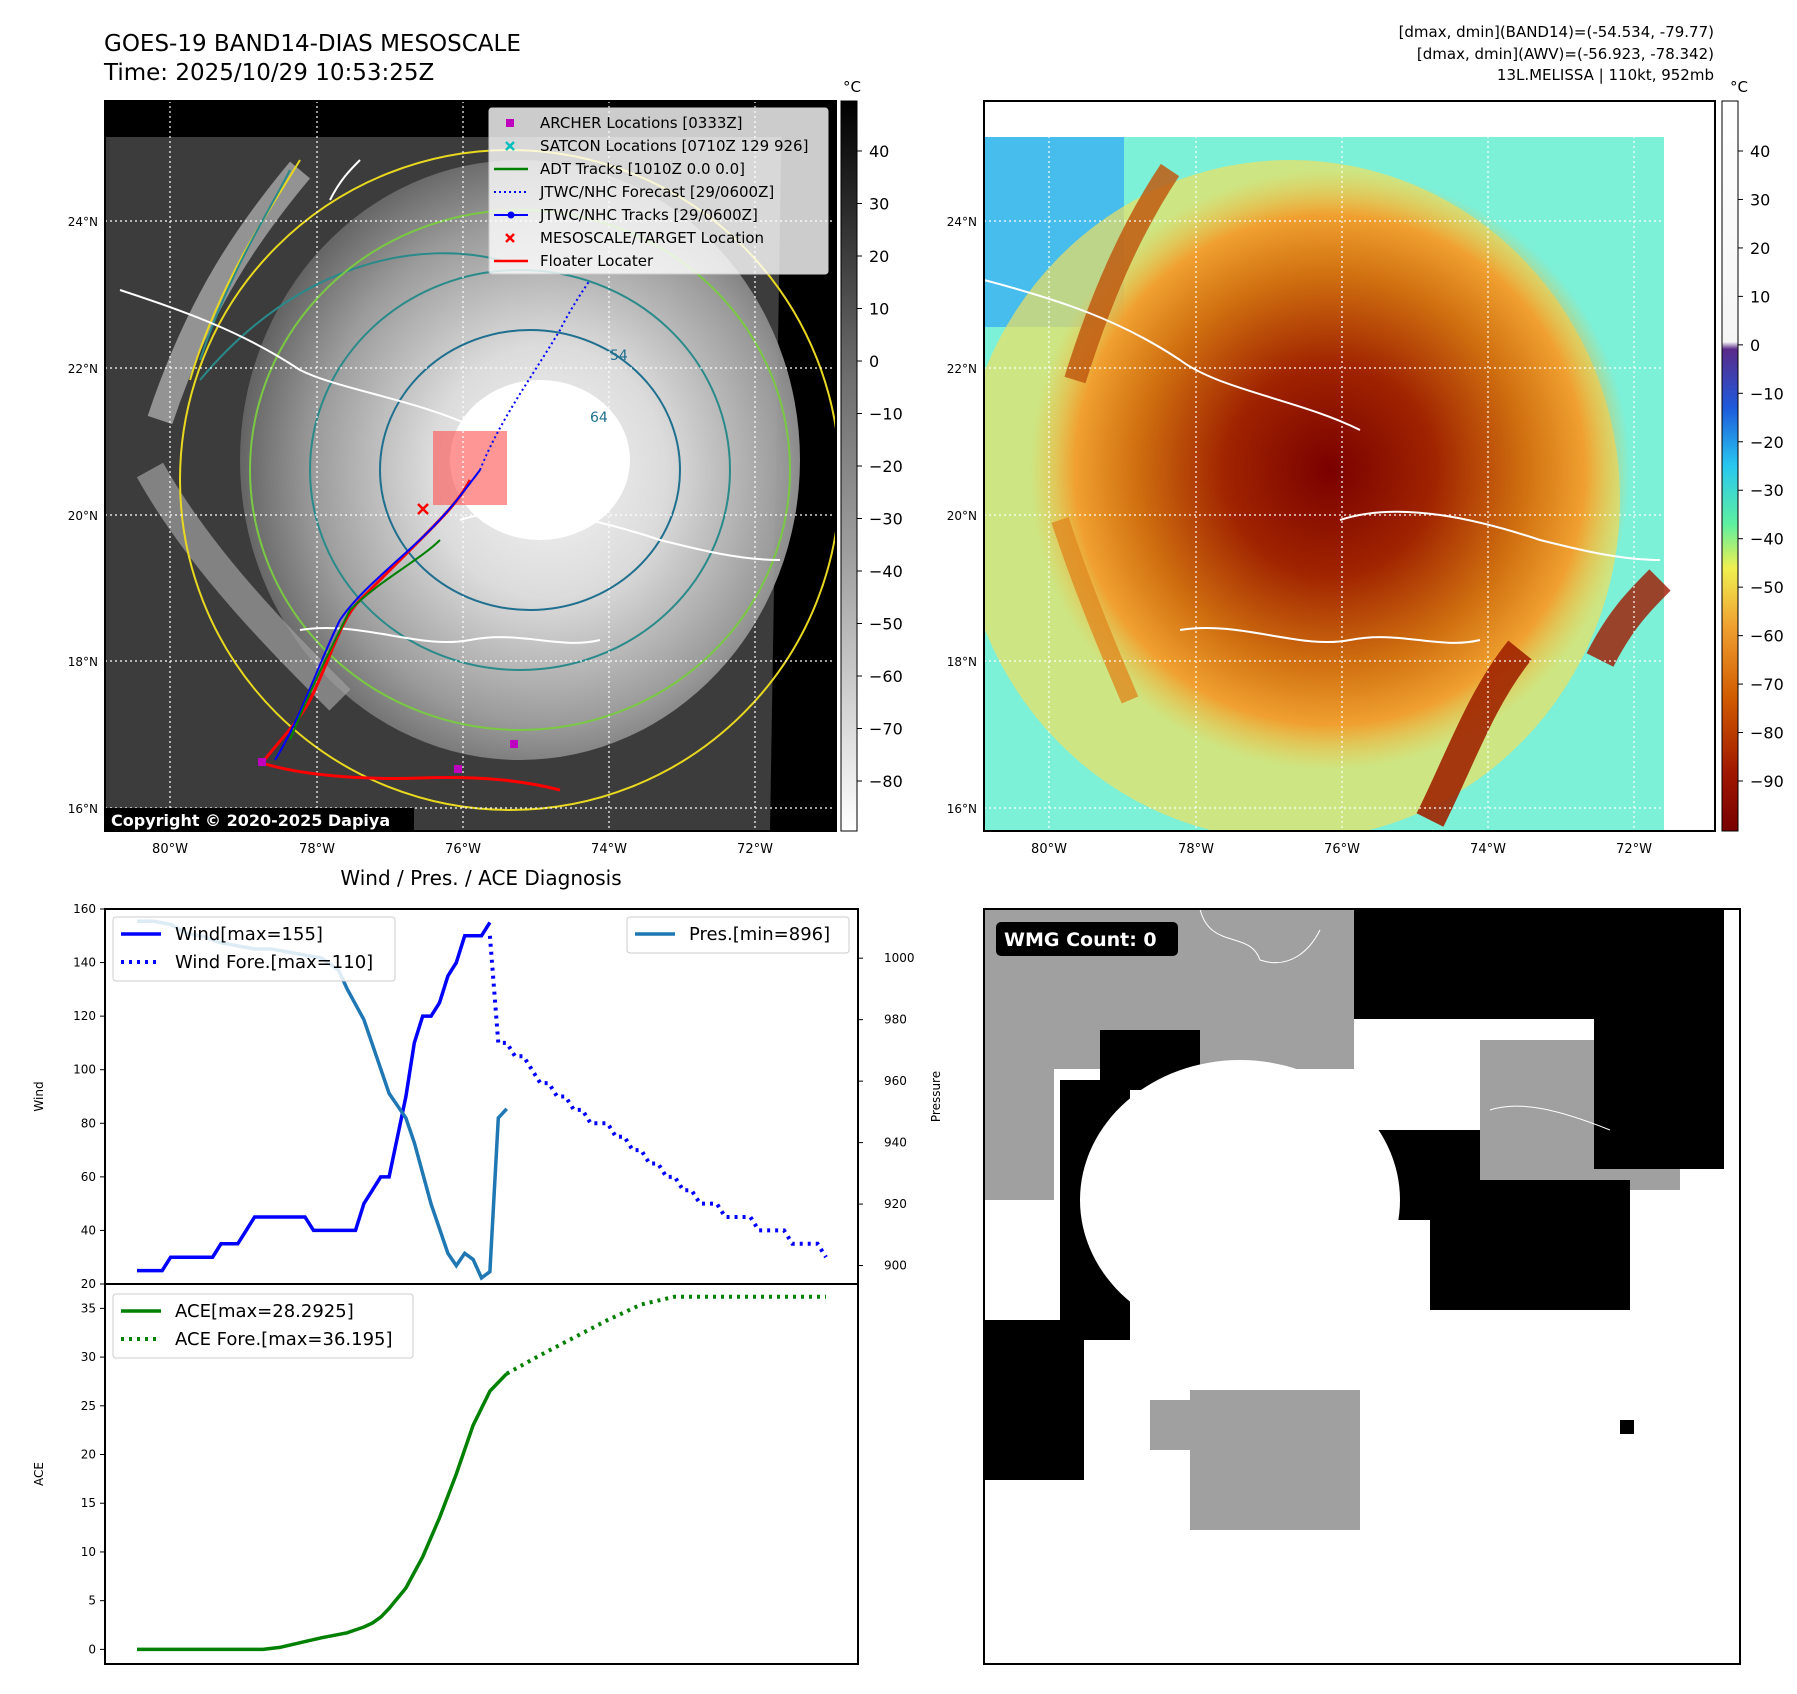  What do you see at coordinates (962, 369) in the screenshot?
I see `map-lat-tick: 22°N` at bounding box center [962, 369].